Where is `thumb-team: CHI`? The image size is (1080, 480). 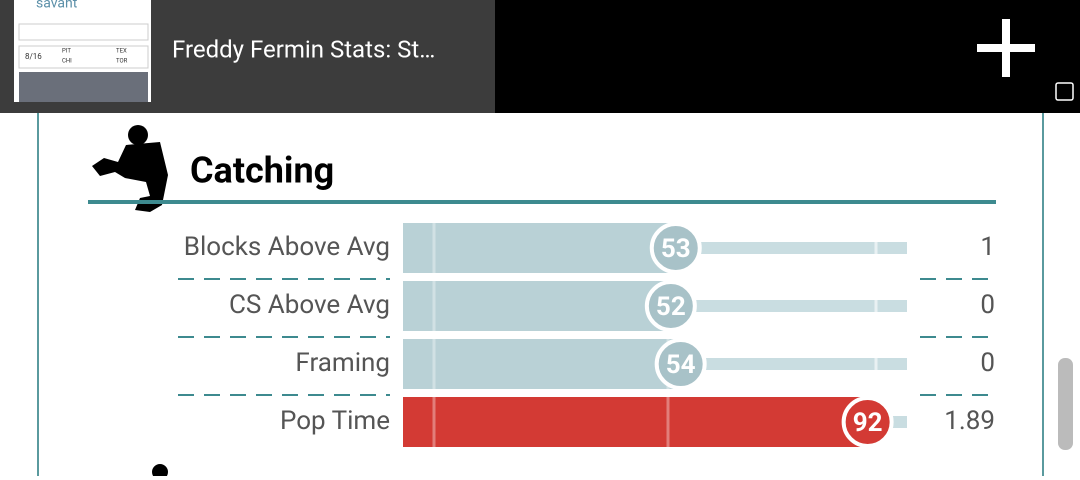 thumb-team: CHI is located at coordinates (67, 61).